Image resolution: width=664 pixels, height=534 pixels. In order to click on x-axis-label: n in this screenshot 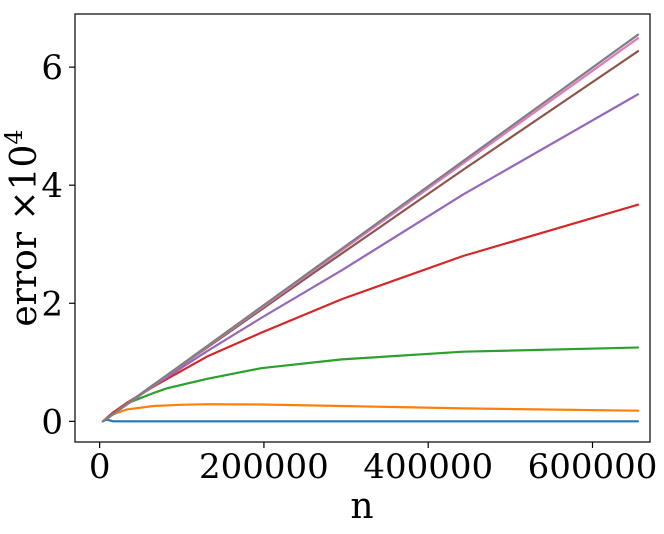, I will do `click(361, 506)`.